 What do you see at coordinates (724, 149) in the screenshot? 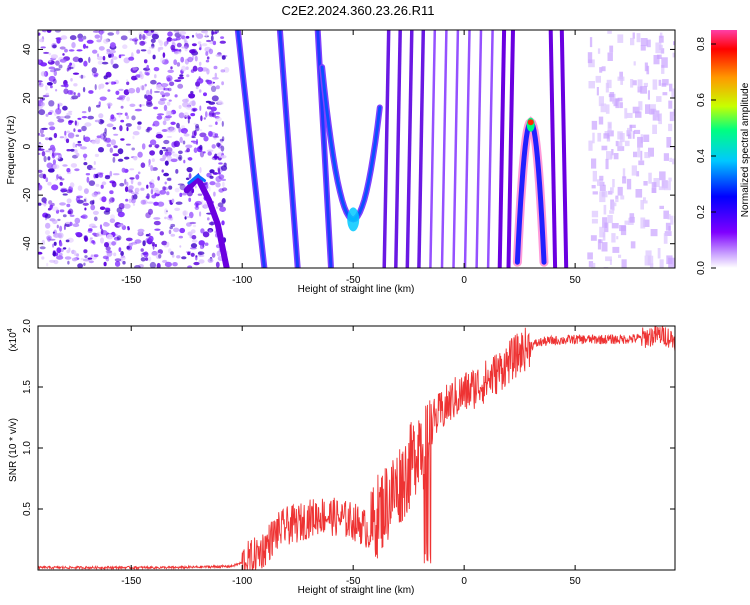
I see `colorbar-gradient` at bounding box center [724, 149].